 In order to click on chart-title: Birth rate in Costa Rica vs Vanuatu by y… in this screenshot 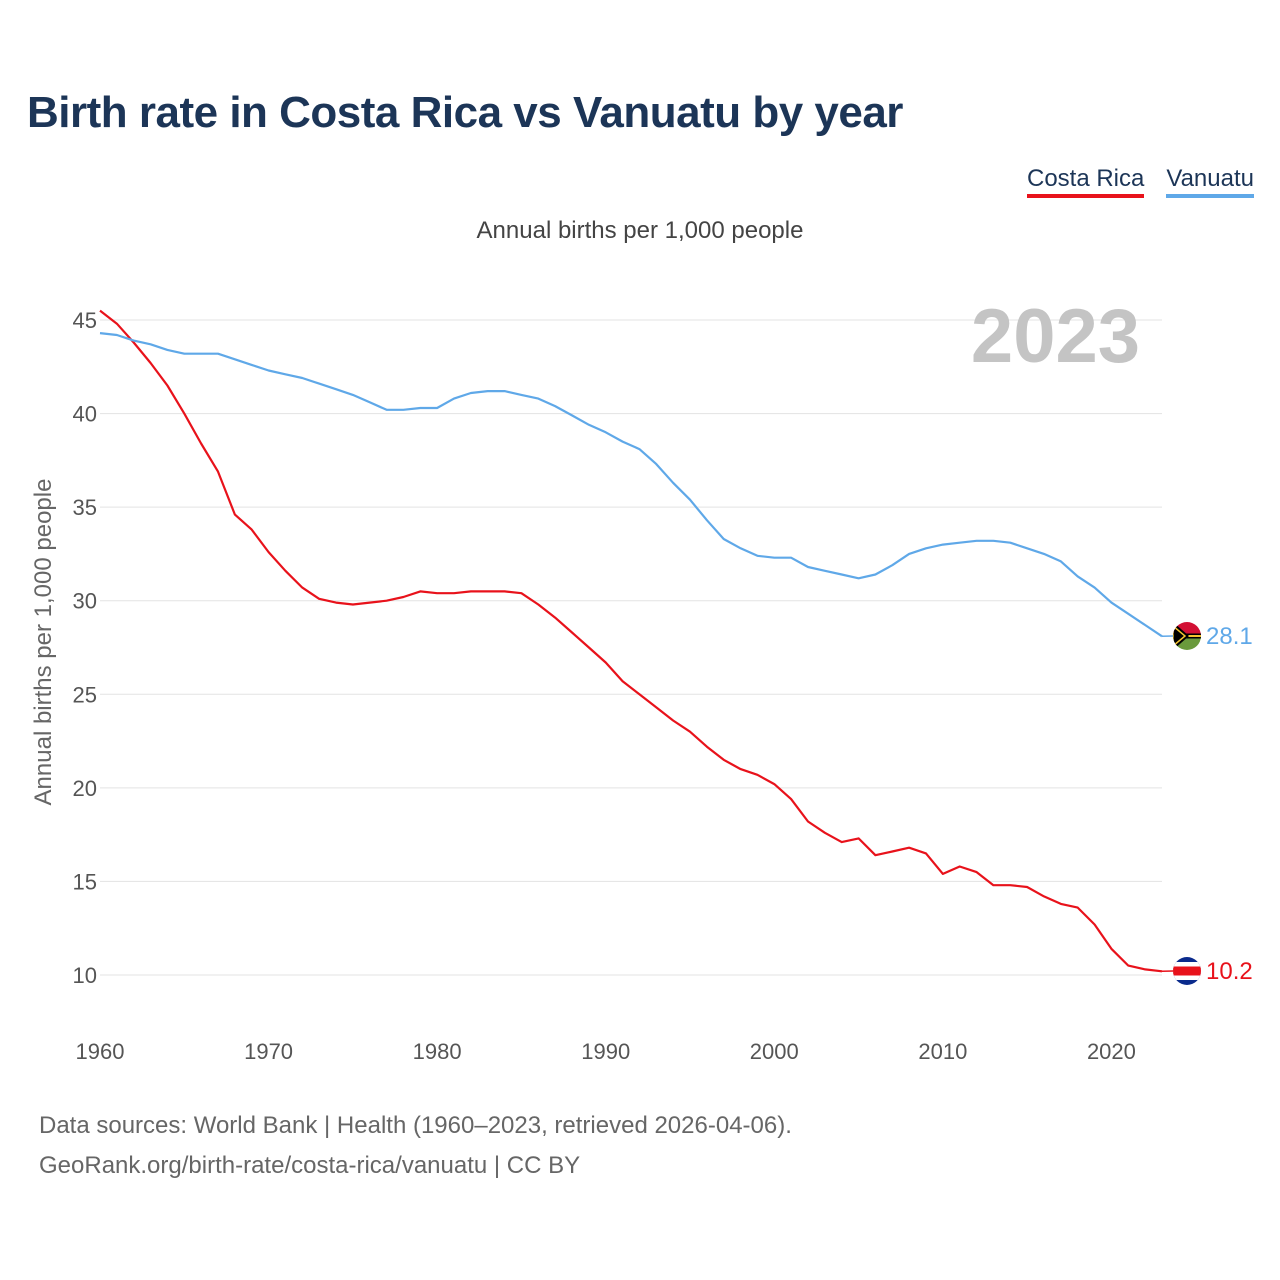, I will do `click(465, 112)`.